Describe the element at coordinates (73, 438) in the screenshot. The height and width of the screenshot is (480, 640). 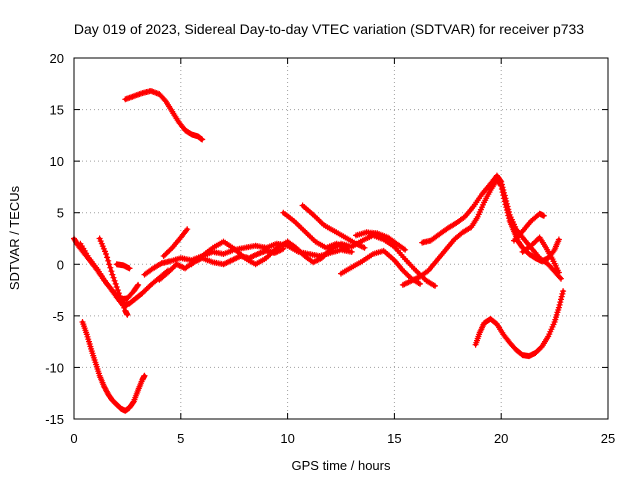
I see `x-tick-label: 0` at that location.